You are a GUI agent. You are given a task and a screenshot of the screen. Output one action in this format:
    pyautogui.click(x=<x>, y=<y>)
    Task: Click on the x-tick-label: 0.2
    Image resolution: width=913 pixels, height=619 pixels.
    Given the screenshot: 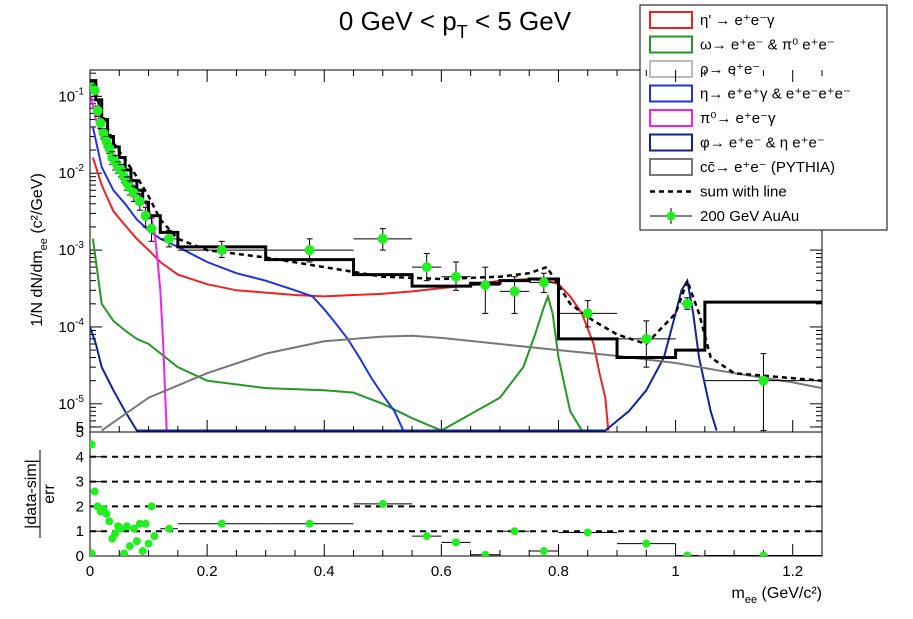 What is the action you would take?
    pyautogui.click(x=207, y=571)
    